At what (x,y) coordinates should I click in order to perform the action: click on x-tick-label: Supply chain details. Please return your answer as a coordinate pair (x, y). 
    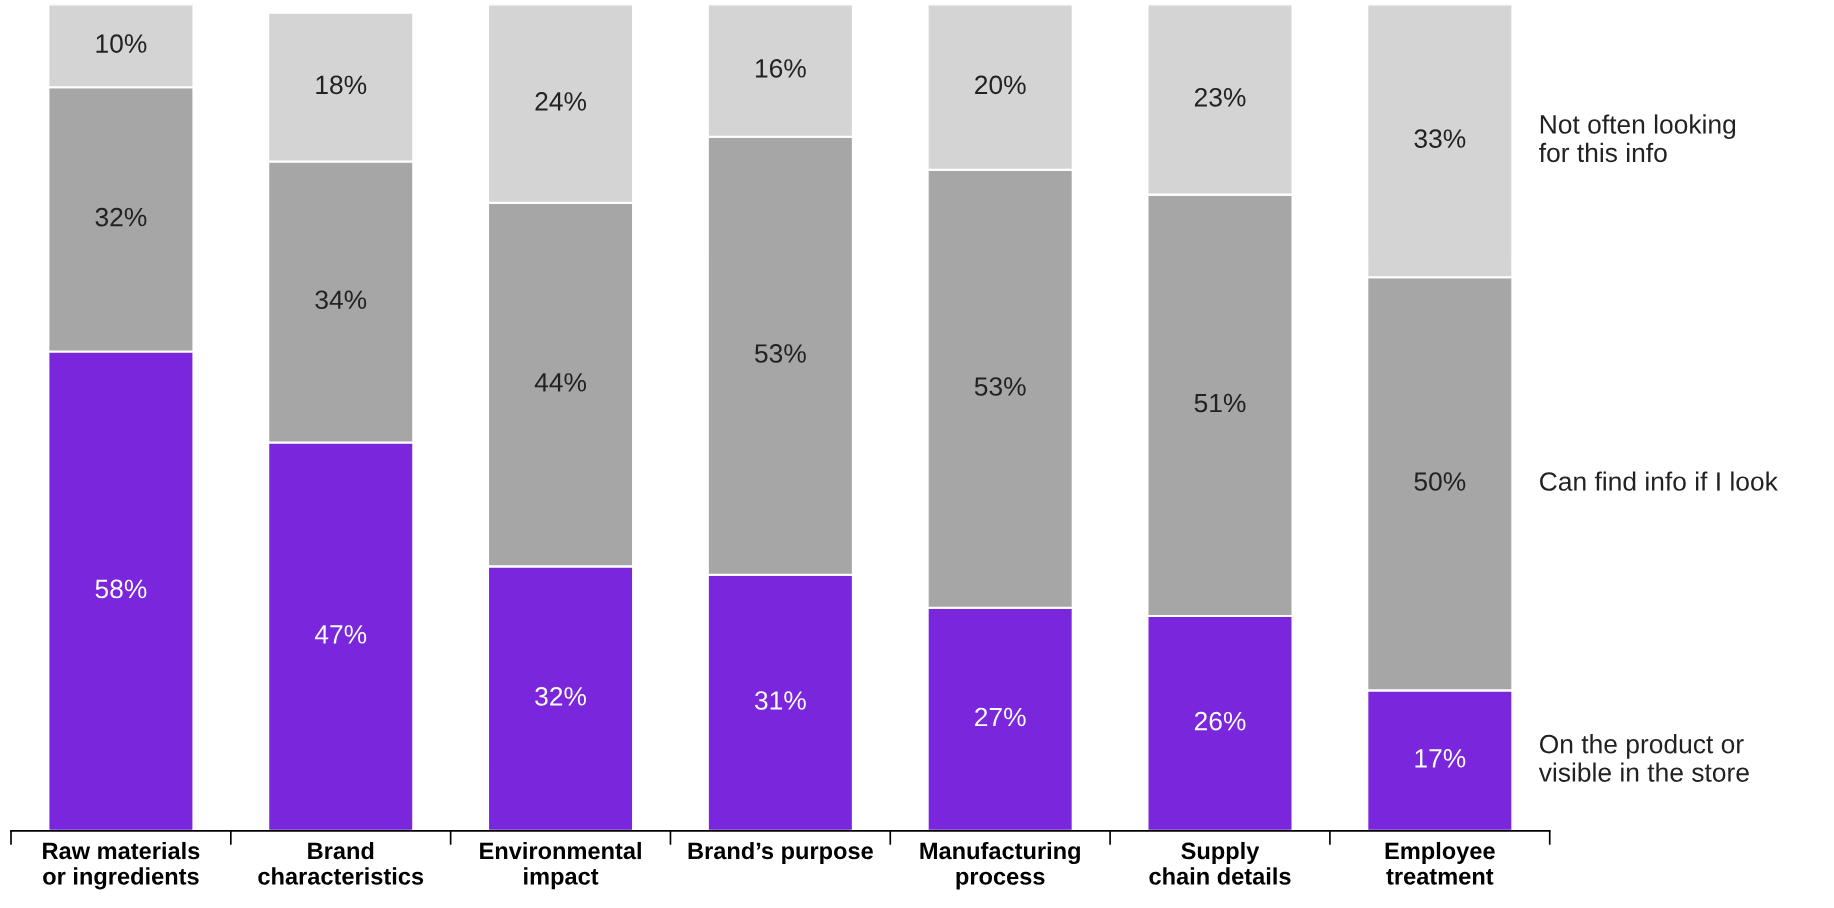
    Looking at the image, I should click on (1220, 863).